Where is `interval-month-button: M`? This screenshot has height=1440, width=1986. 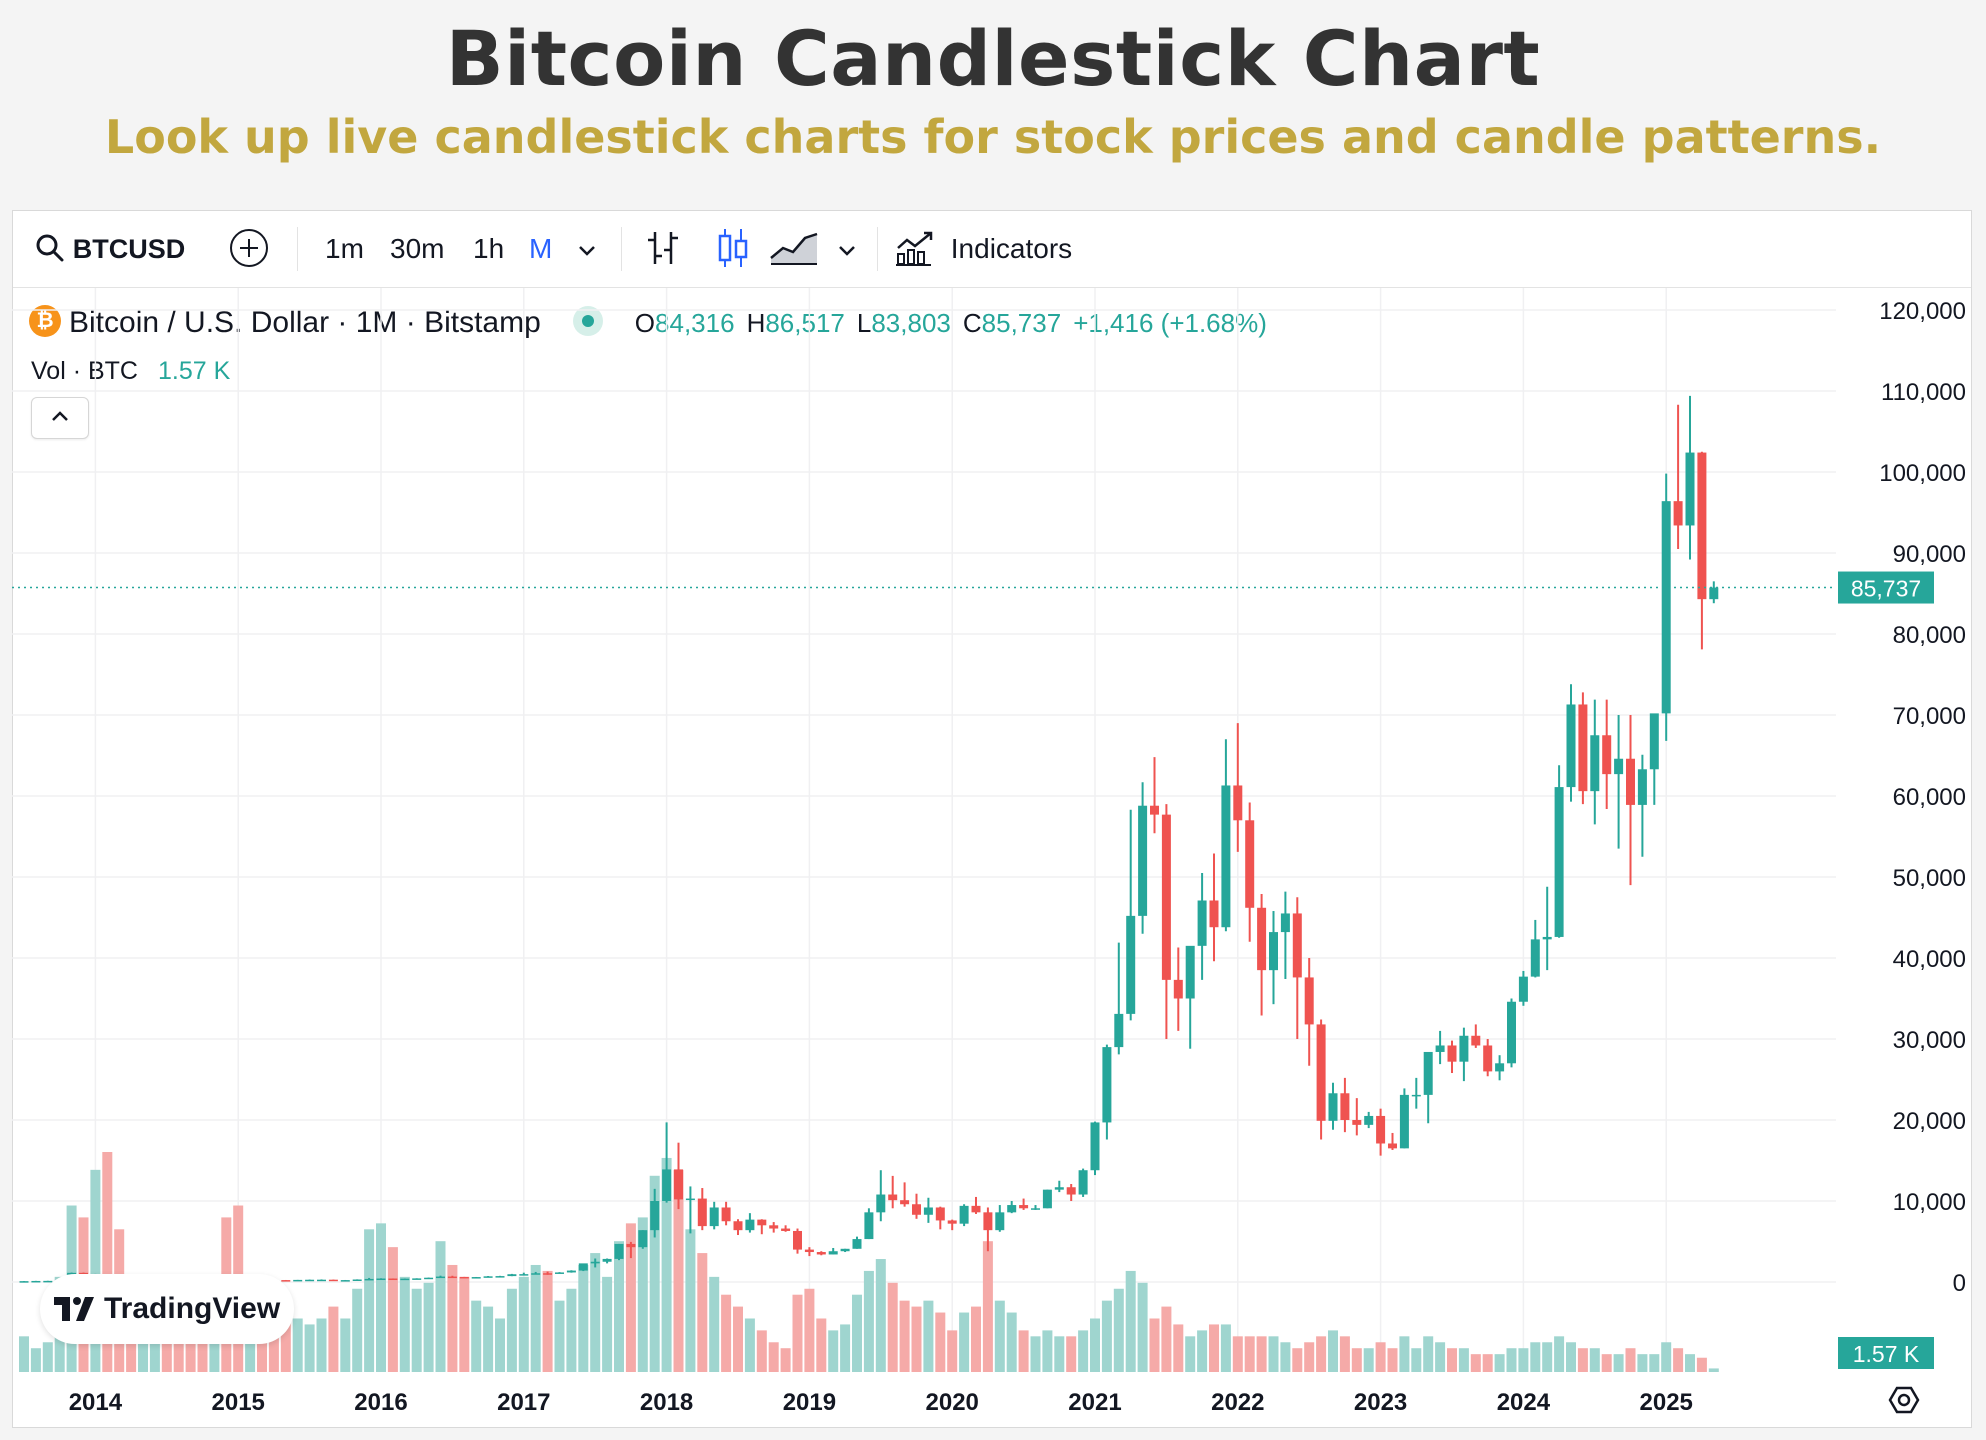 interval-month-button: M is located at coordinates (541, 248).